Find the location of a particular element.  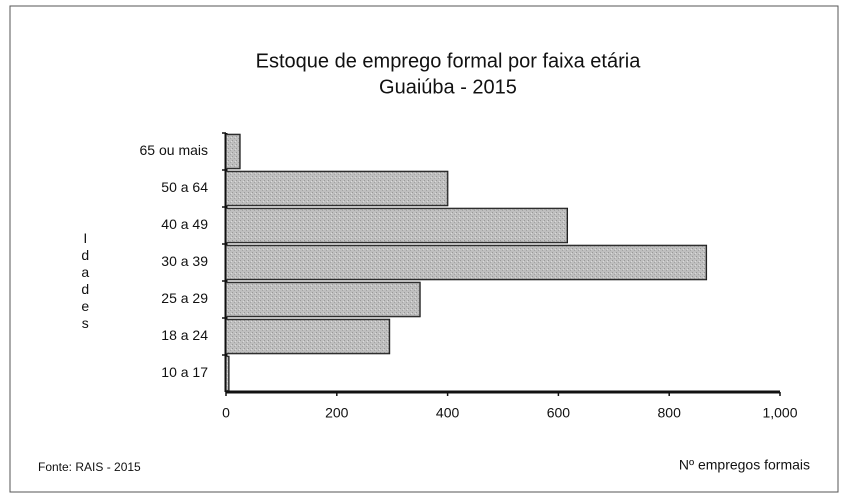

x-tick-label: 800 is located at coordinates (670, 413).